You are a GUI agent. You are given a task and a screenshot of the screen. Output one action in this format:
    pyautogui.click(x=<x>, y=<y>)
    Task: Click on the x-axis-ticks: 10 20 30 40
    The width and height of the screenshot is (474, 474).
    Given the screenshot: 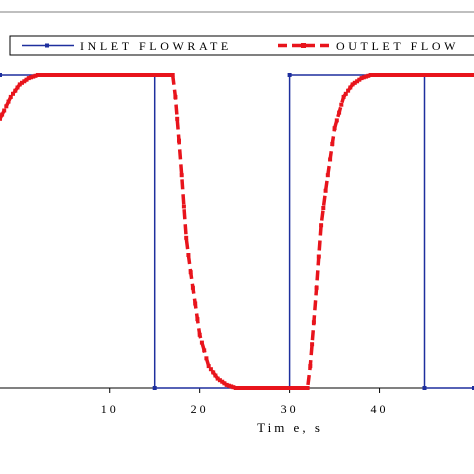 What is the action you would take?
    pyautogui.click(x=243, y=402)
    